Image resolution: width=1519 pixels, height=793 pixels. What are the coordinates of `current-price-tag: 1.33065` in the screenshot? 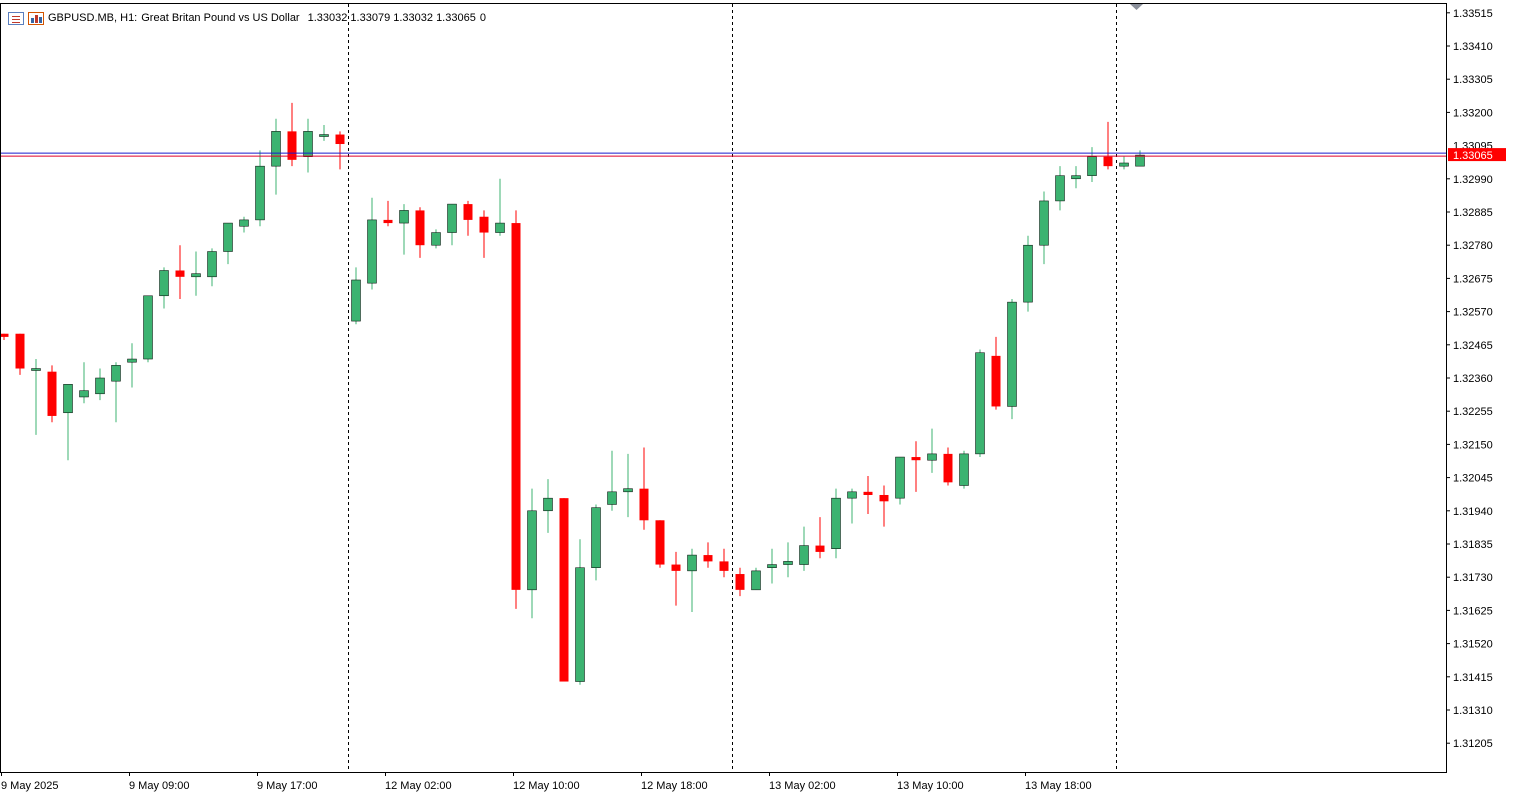 It's located at (1477, 155).